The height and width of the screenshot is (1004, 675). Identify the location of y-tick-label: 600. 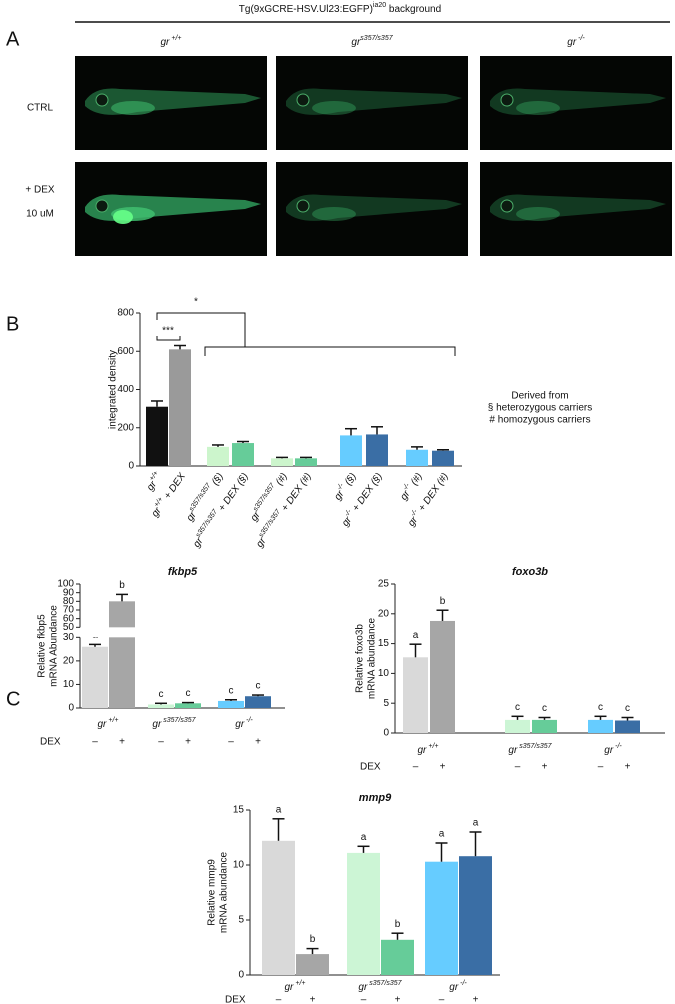
(125, 351).